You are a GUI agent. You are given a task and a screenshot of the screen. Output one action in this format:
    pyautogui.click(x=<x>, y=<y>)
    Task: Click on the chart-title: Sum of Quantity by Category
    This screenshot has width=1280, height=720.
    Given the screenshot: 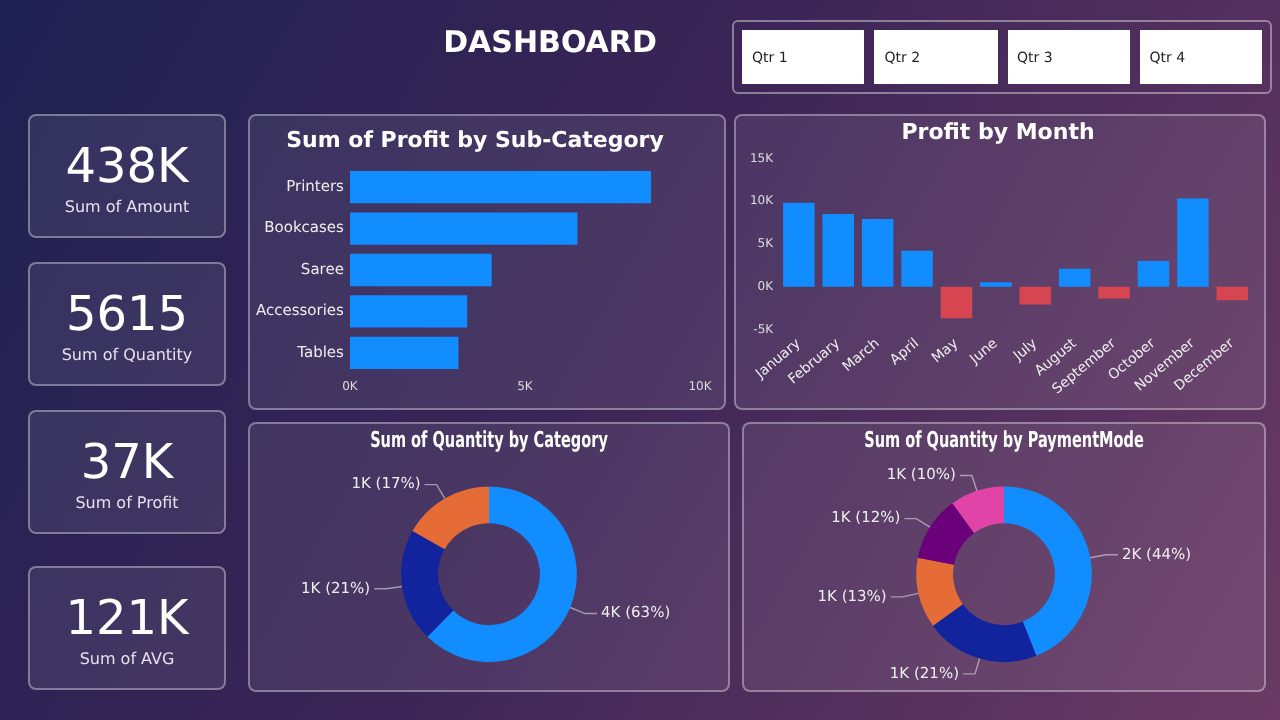 What is the action you would take?
    pyautogui.click(x=489, y=441)
    